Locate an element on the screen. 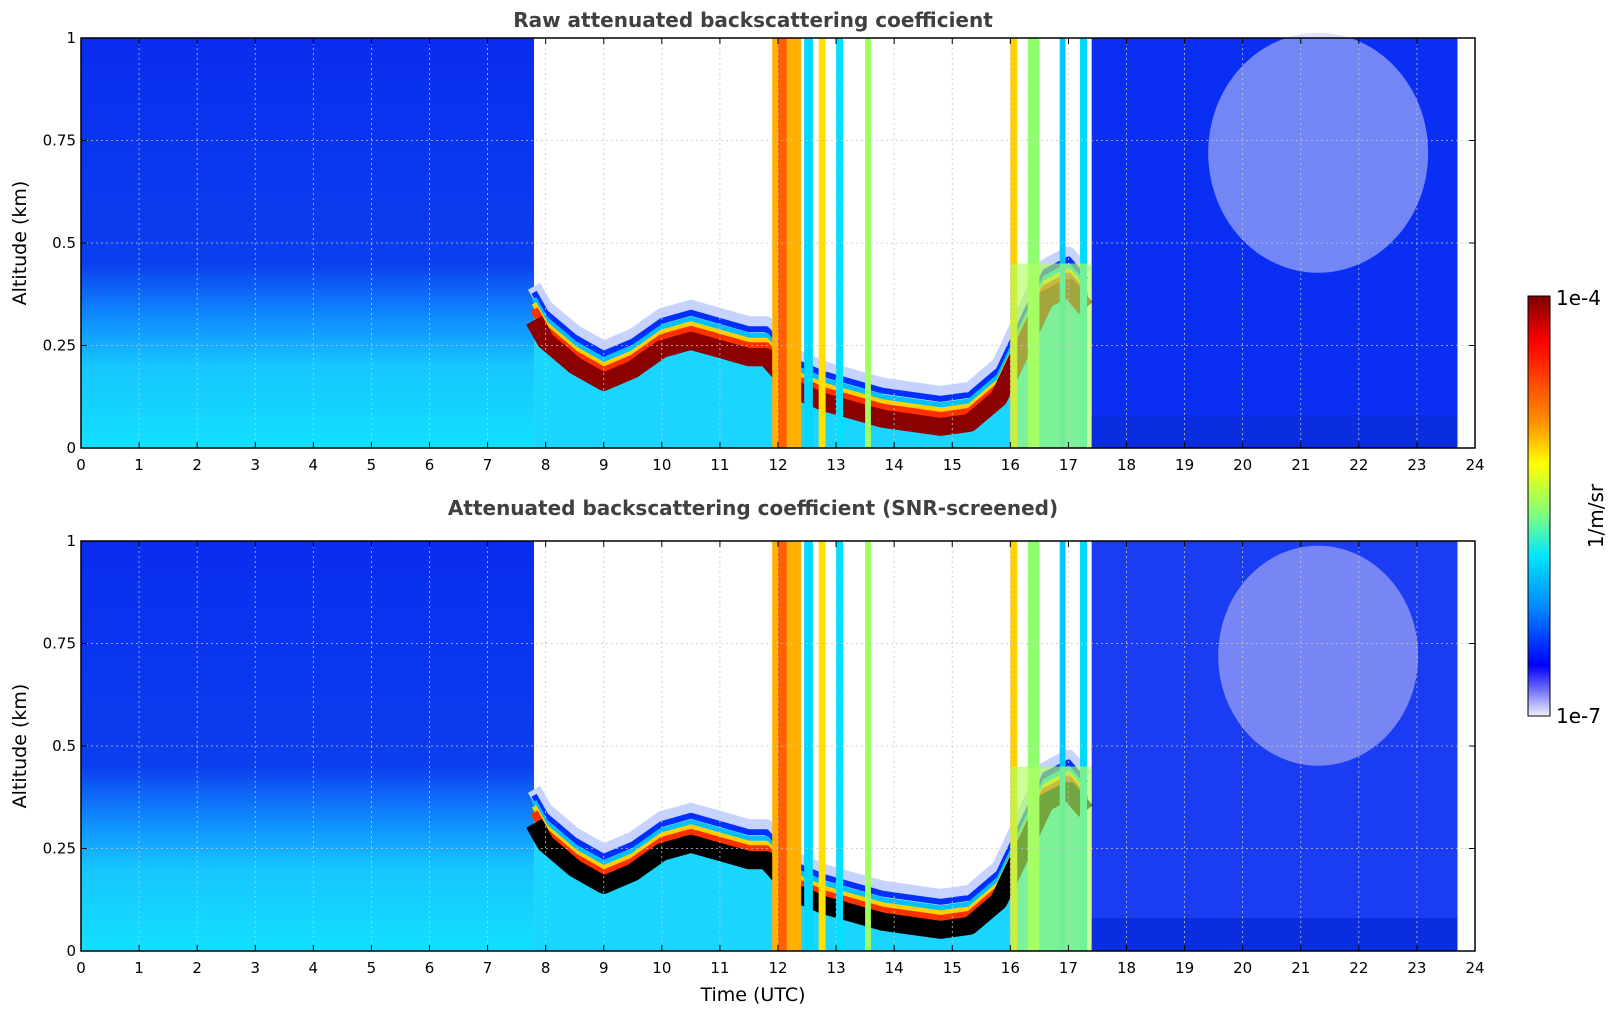  colorbar-unit-label: 1/m/sr is located at coordinates (1596, 515).